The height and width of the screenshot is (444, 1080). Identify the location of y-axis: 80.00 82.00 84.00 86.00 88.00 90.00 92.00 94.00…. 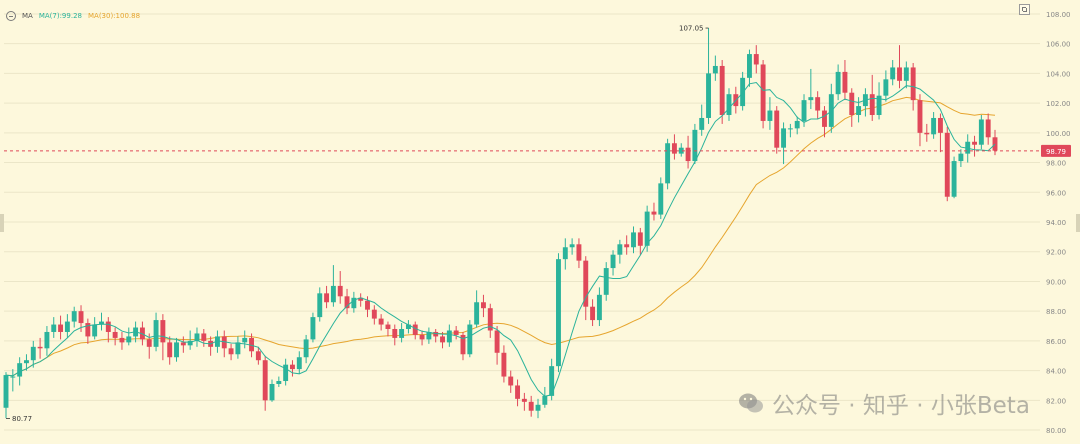
(1058, 223).